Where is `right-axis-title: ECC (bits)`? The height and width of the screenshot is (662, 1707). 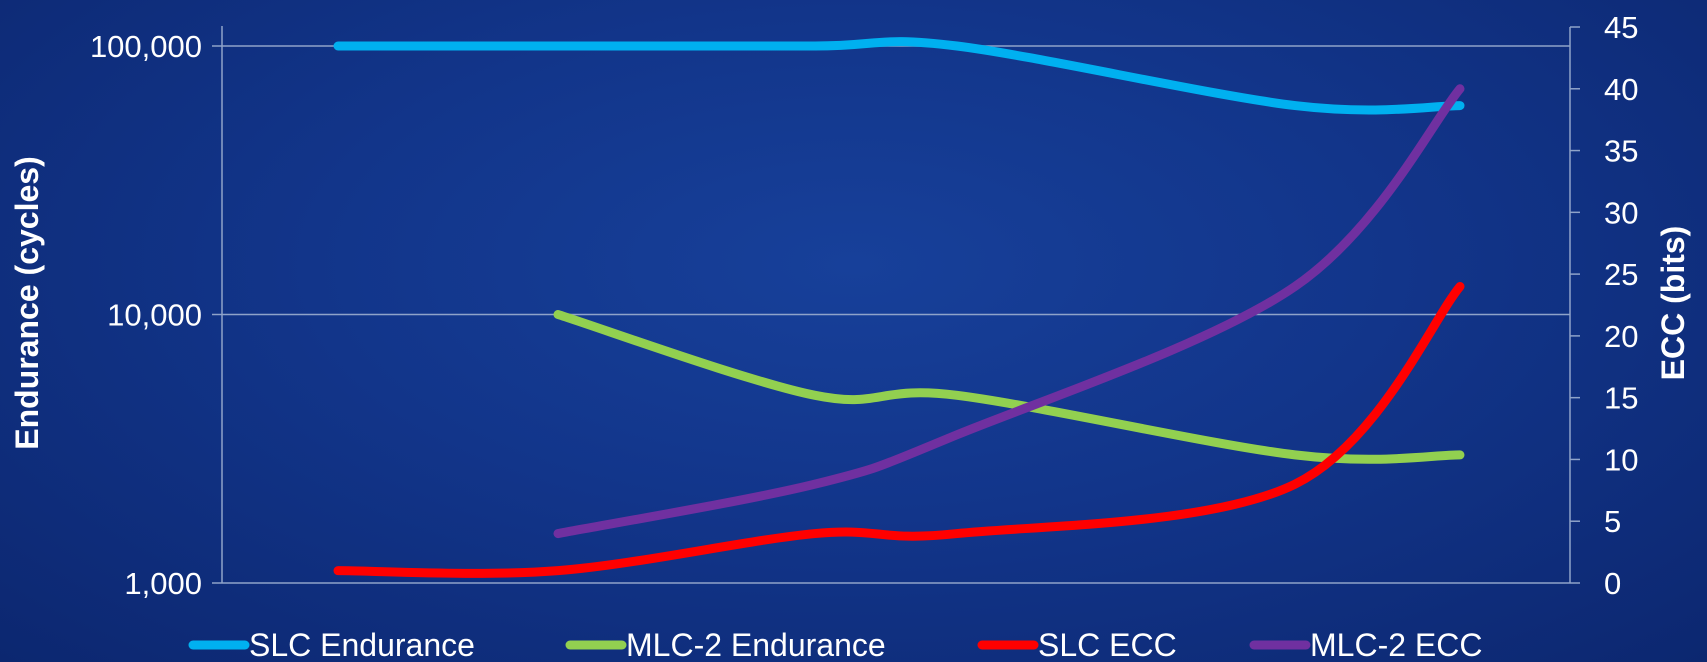 right-axis-title: ECC (bits) is located at coordinates (1673, 303).